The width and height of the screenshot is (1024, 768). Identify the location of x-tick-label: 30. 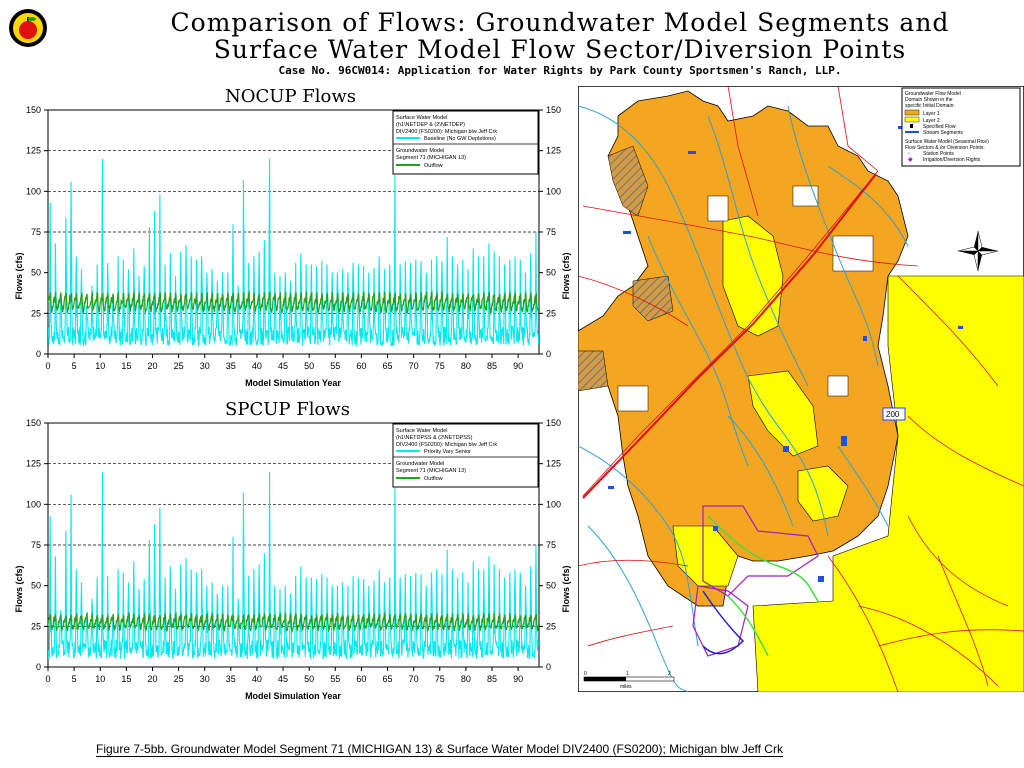
(205, 366).